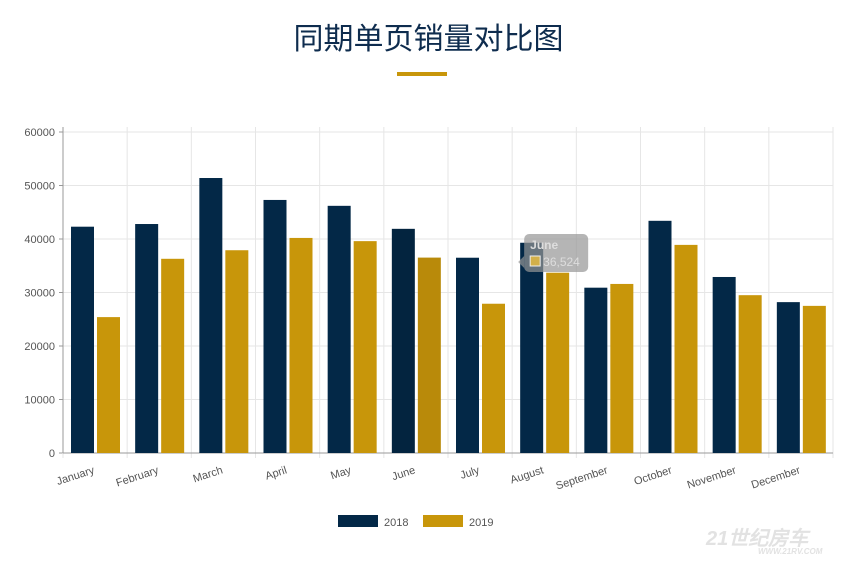 The height and width of the screenshot is (572, 857). What do you see at coordinates (622, 368) in the screenshot?
I see `bar-2019-september` at bounding box center [622, 368].